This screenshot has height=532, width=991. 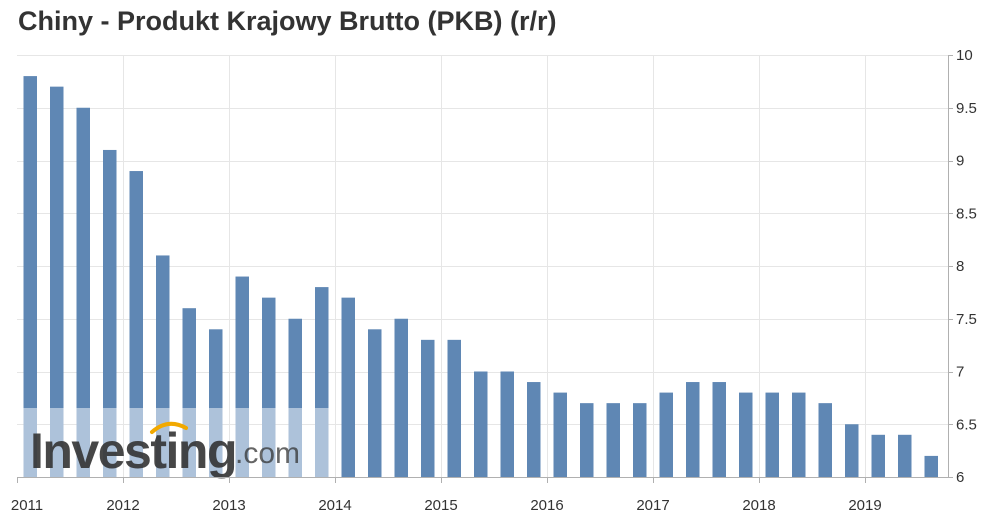 I want to click on y-tick-label: 6, so click(x=960, y=477).